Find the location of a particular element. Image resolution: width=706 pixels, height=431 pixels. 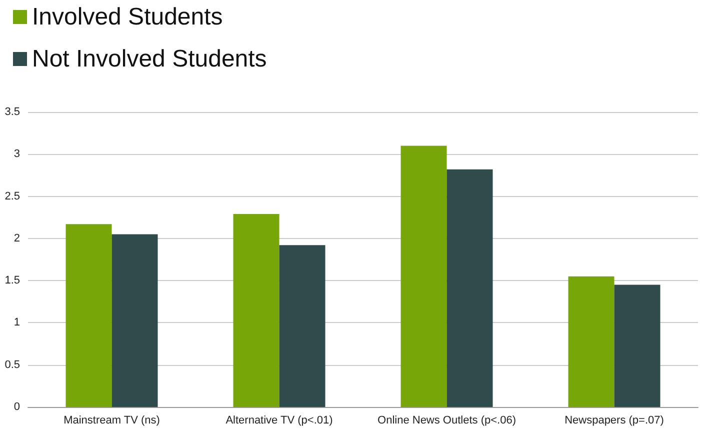

y-tick-label: 1 is located at coordinates (17, 322).